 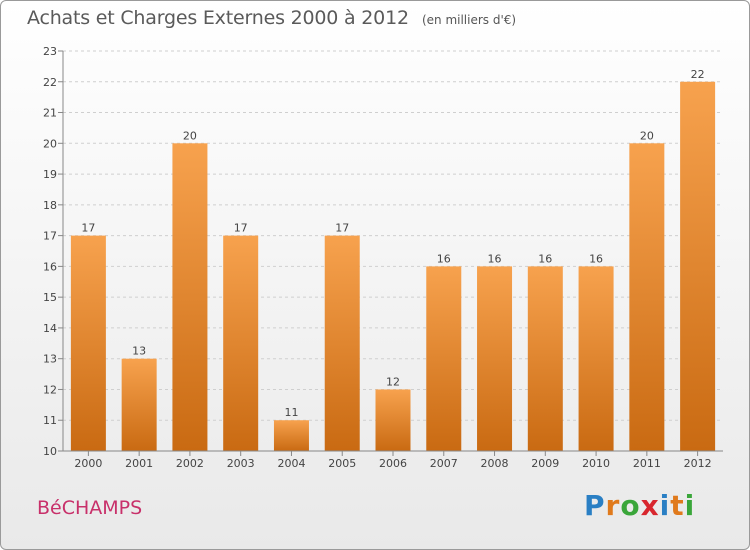 What do you see at coordinates (139, 404) in the screenshot?
I see `bar-2001` at bounding box center [139, 404].